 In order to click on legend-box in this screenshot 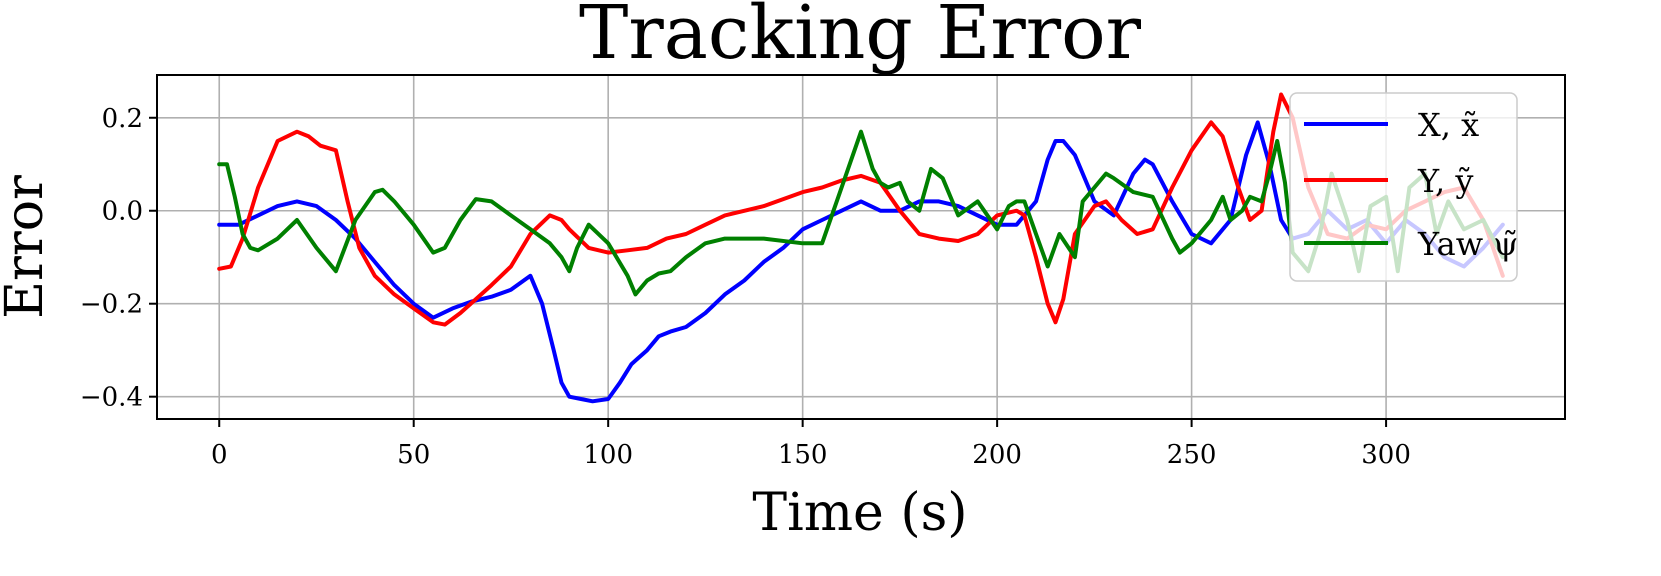, I will do `click(1403, 187)`.